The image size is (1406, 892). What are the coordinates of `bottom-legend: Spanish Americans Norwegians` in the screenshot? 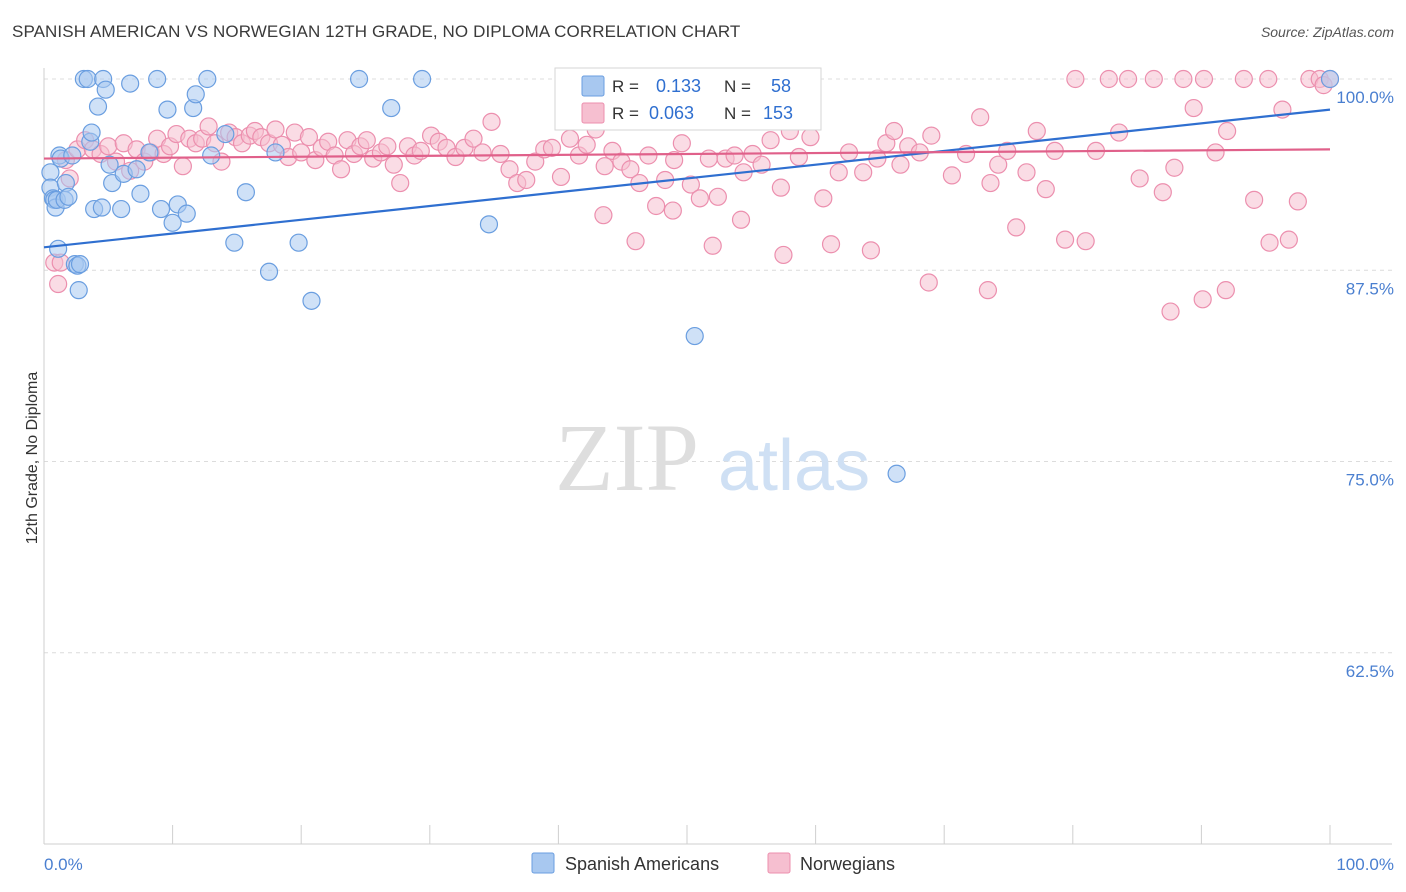 It's located at (713, 863).